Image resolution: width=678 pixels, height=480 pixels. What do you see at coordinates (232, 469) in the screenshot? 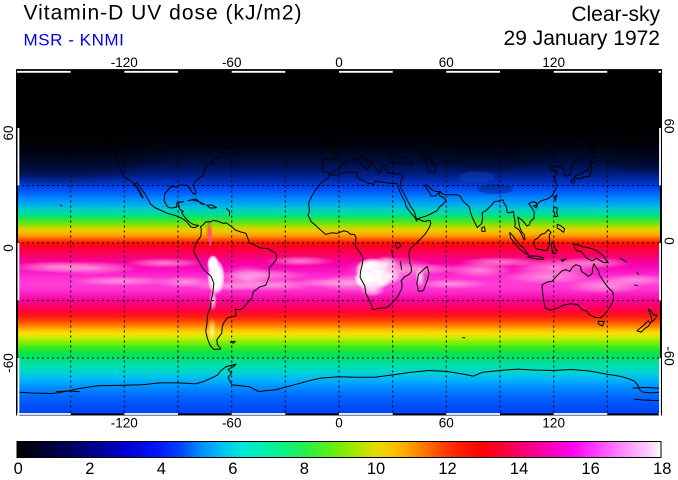
I see `svg-text: 6` at bounding box center [232, 469].